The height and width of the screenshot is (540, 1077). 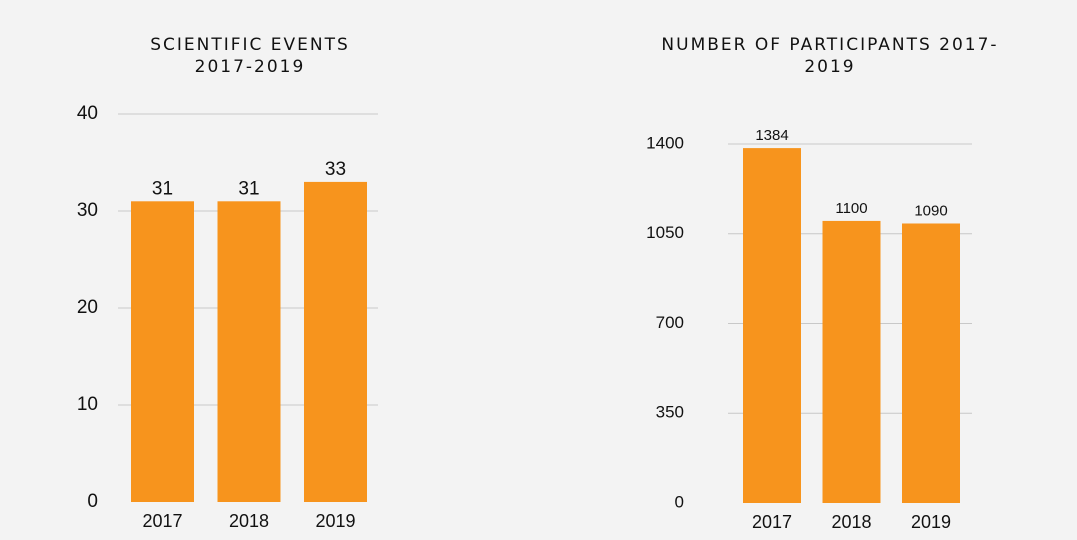 What do you see at coordinates (87, 404) in the screenshot?
I see `y-tick-label: 10` at bounding box center [87, 404].